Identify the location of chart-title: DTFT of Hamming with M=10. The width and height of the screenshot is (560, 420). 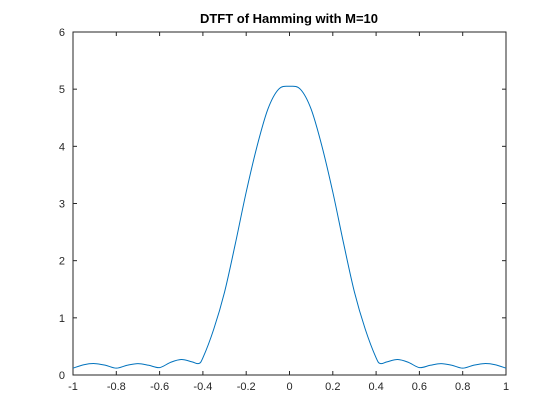
(289, 18).